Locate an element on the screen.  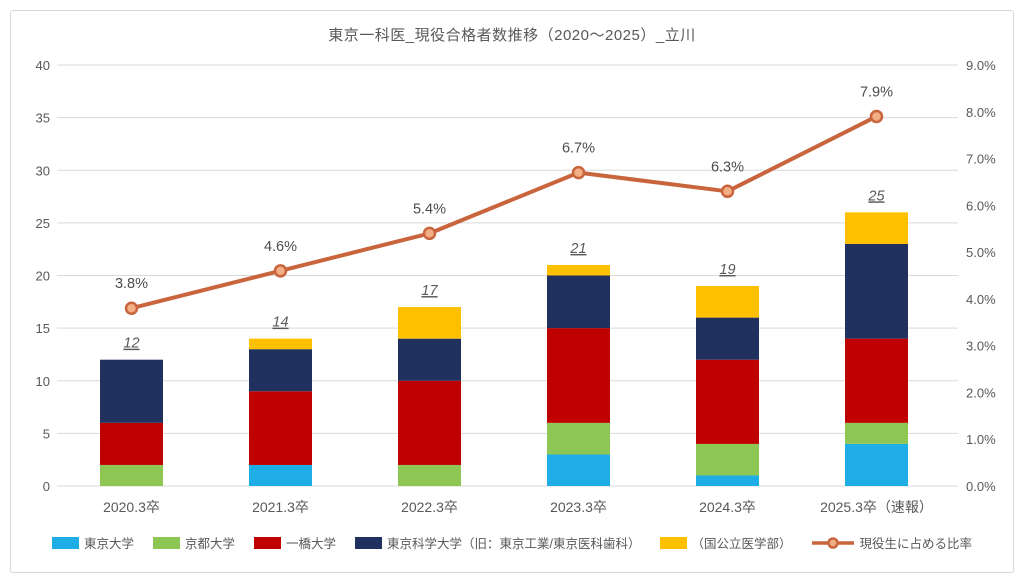
bar-total-label: 17 is located at coordinates (429, 291).